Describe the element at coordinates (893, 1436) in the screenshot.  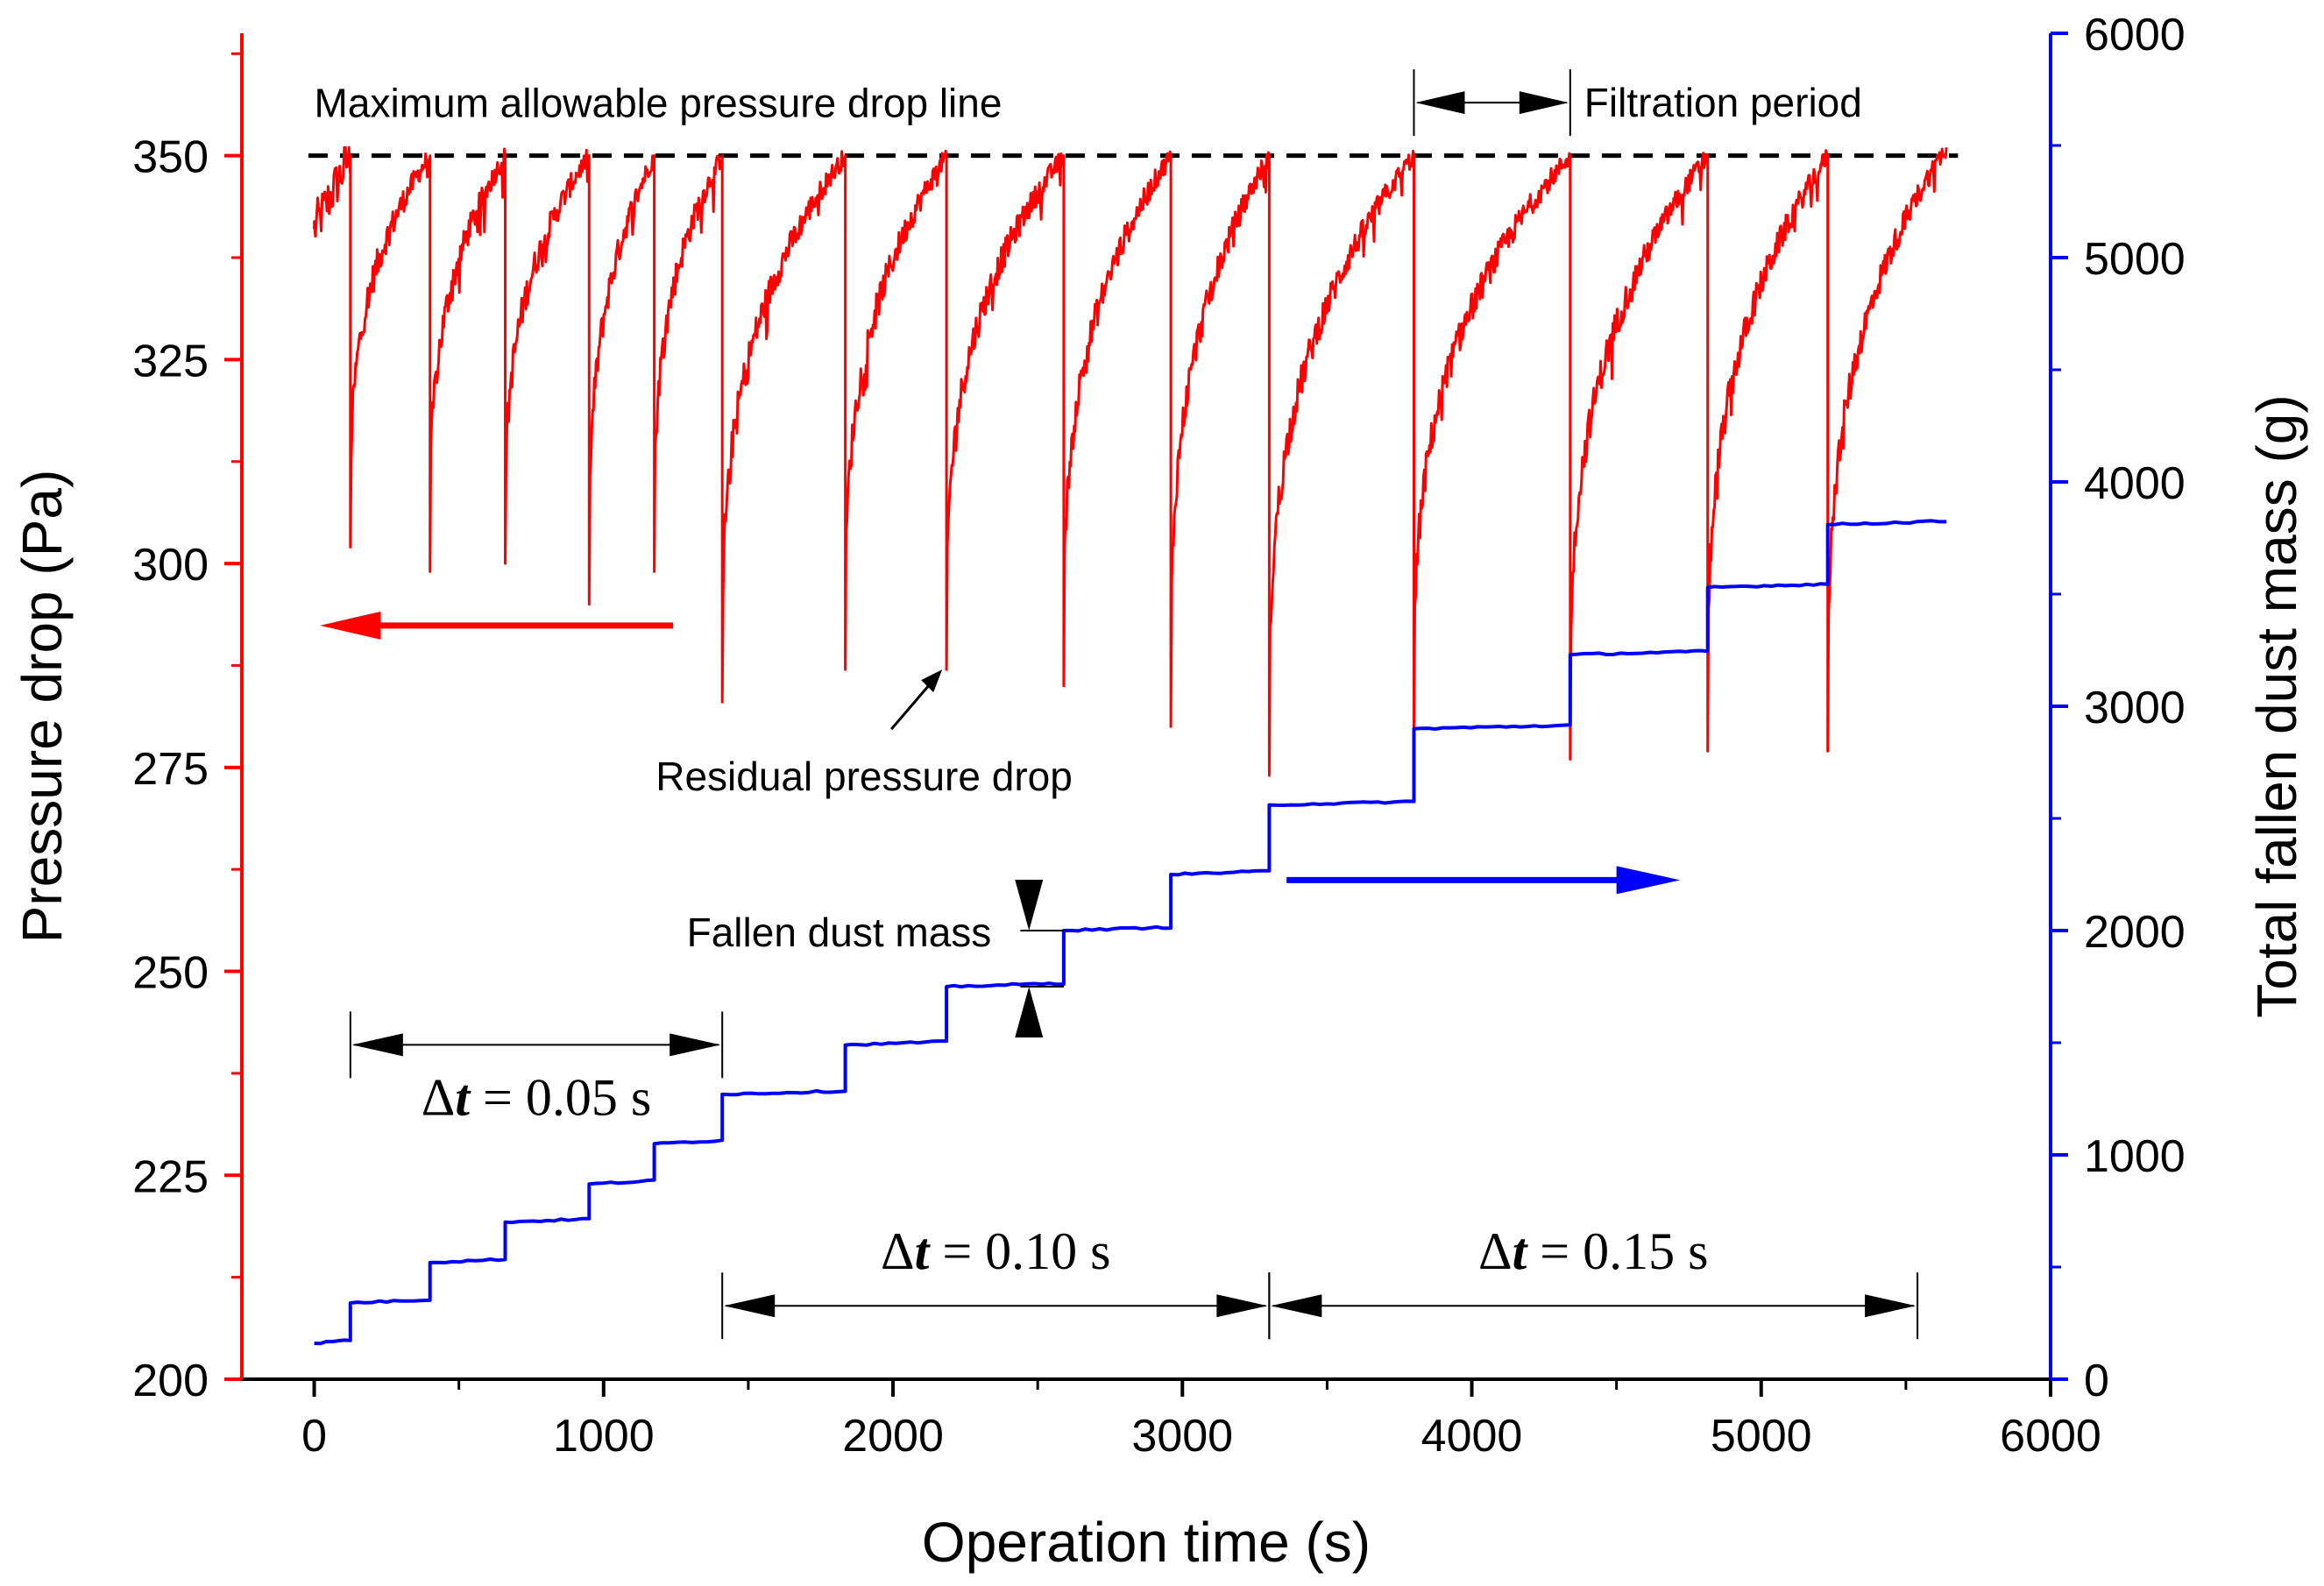
I see `x-tick-label: 2000` at that location.